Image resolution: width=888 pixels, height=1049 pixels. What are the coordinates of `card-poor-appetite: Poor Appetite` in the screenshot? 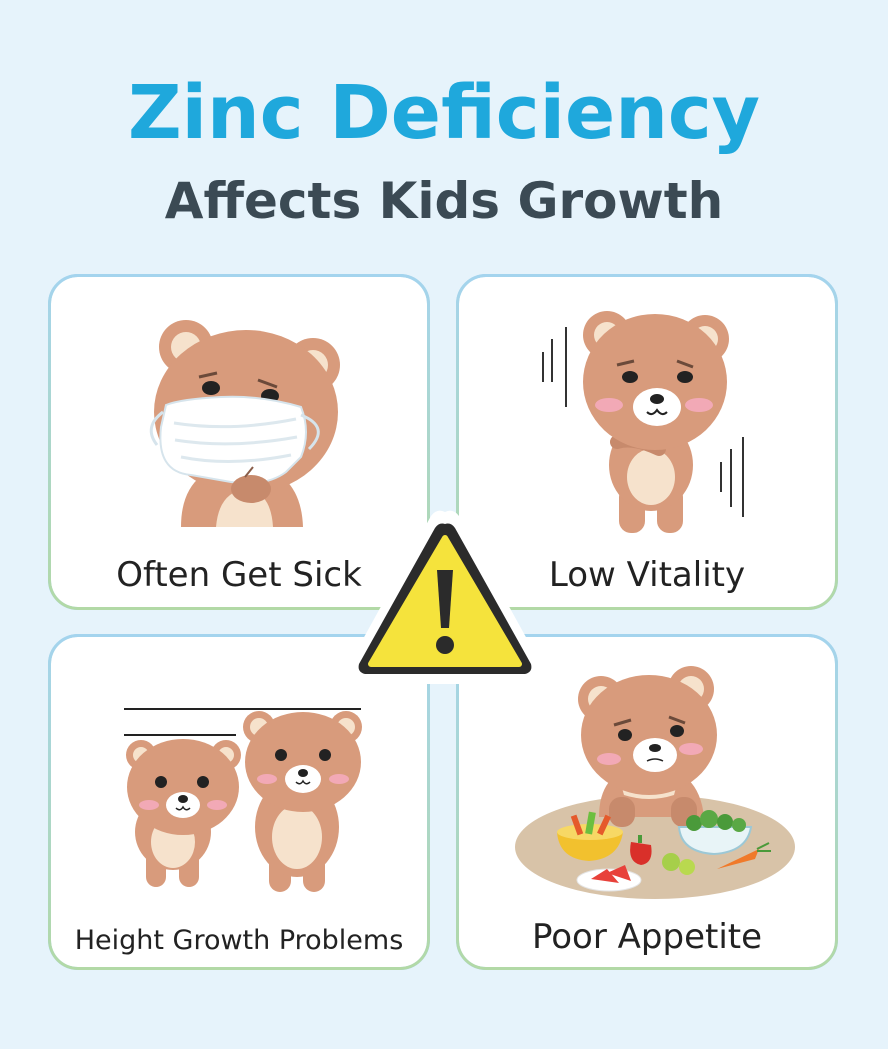 It's located at (647, 802).